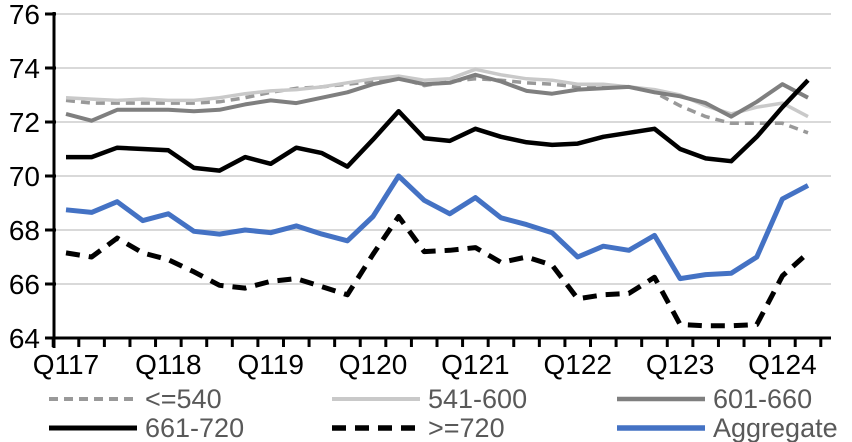 The width and height of the screenshot is (852, 442). What do you see at coordinates (680, 364) in the screenshot?
I see `x-axis-tick-label: Q123` at bounding box center [680, 364].